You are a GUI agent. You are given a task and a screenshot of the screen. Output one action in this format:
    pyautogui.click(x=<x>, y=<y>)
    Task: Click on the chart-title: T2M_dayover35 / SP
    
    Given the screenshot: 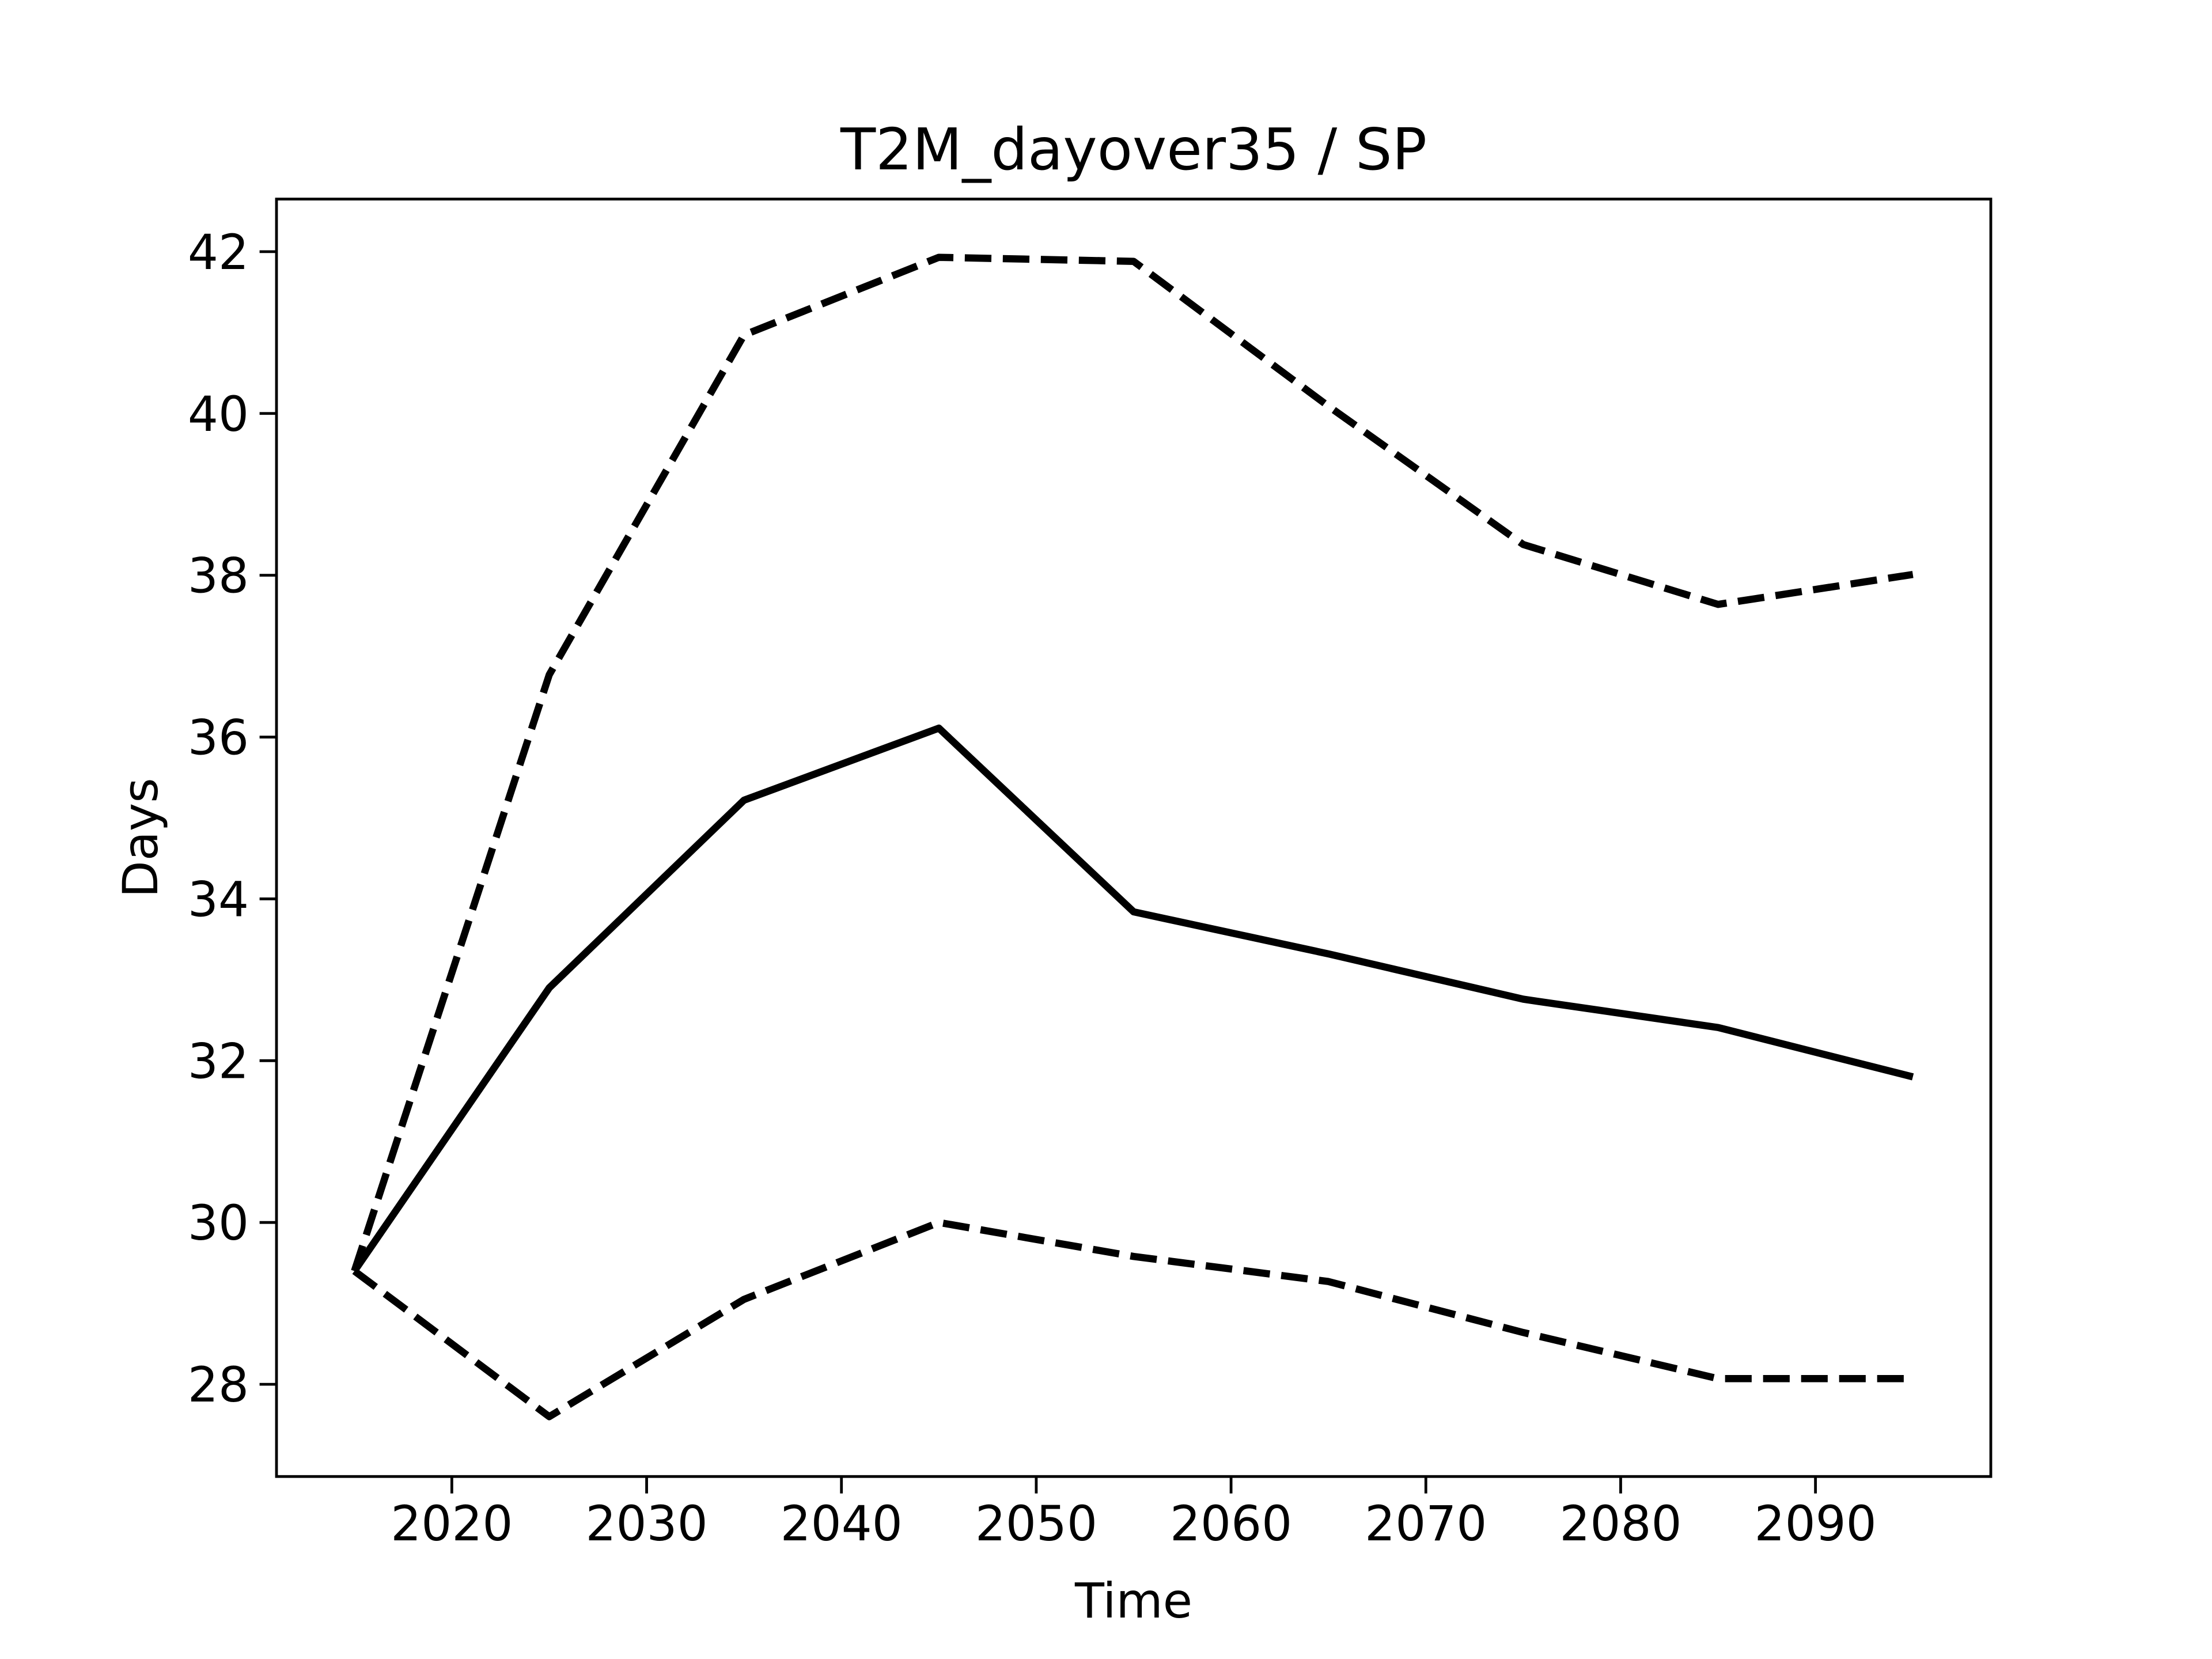 What is the action you would take?
    pyautogui.click(x=1133, y=149)
    